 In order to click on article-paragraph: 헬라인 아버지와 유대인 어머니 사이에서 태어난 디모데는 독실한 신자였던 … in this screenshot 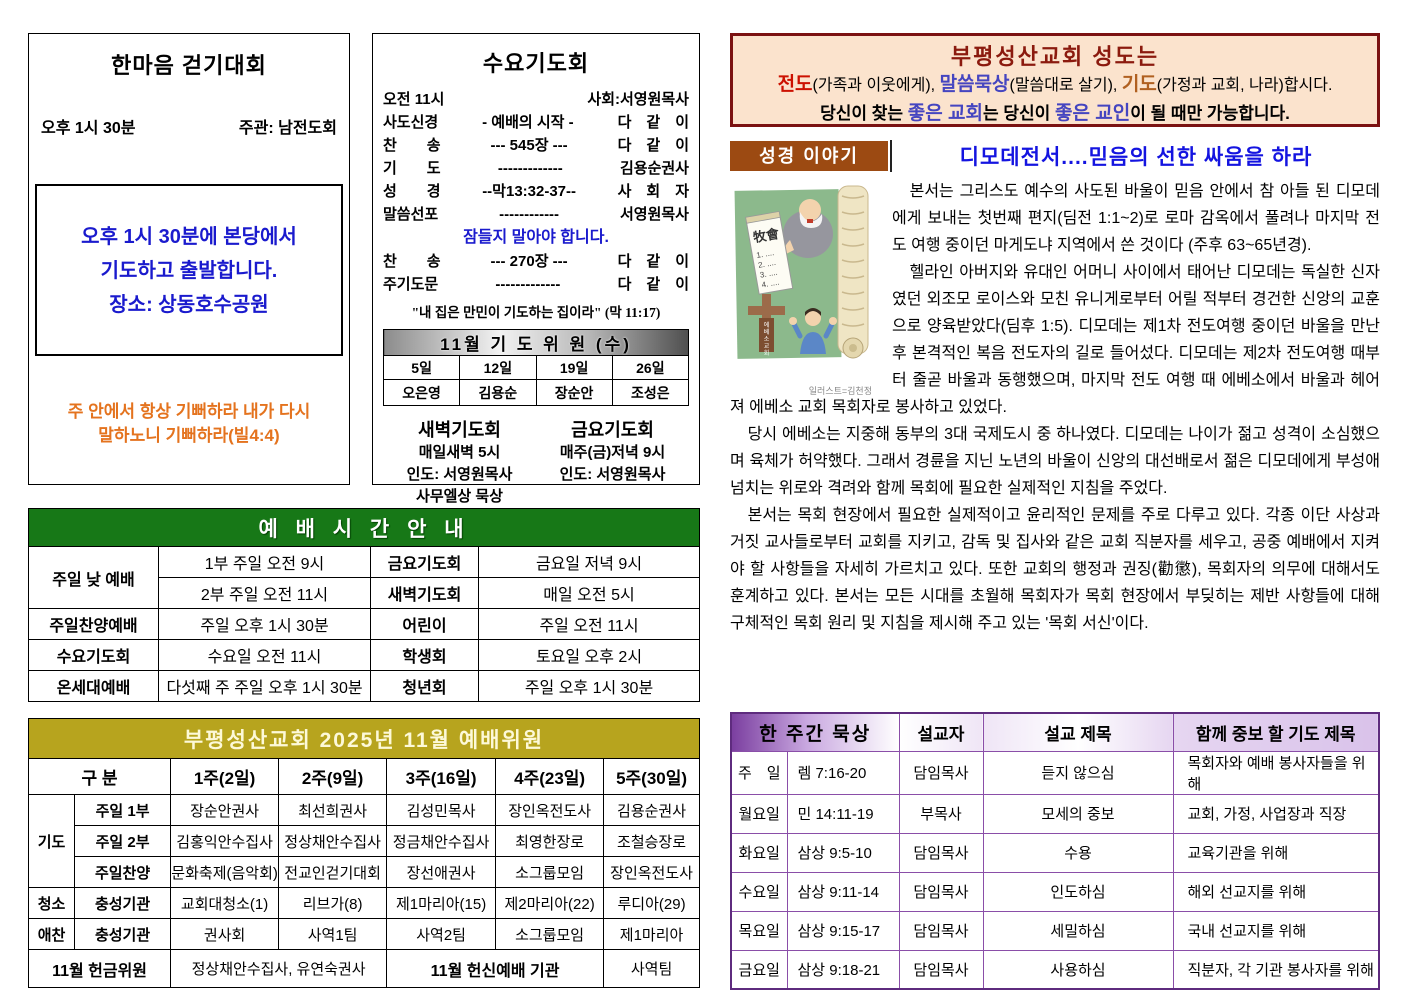, I will do `click(1055, 340)`.